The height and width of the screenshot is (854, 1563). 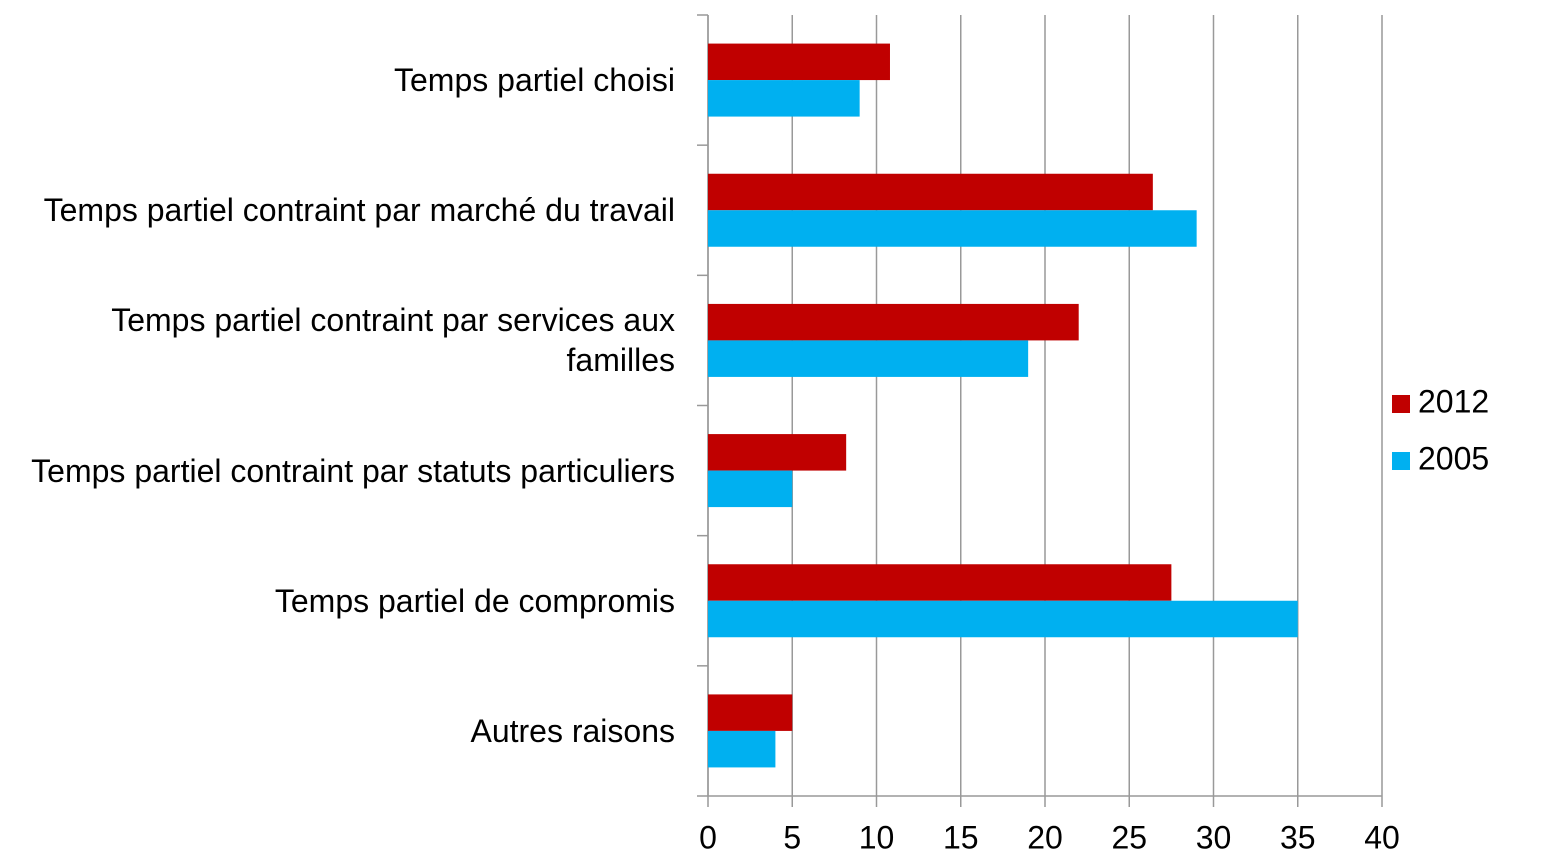 What do you see at coordinates (1214, 836) in the screenshot?
I see `x-tick-label: 30` at bounding box center [1214, 836].